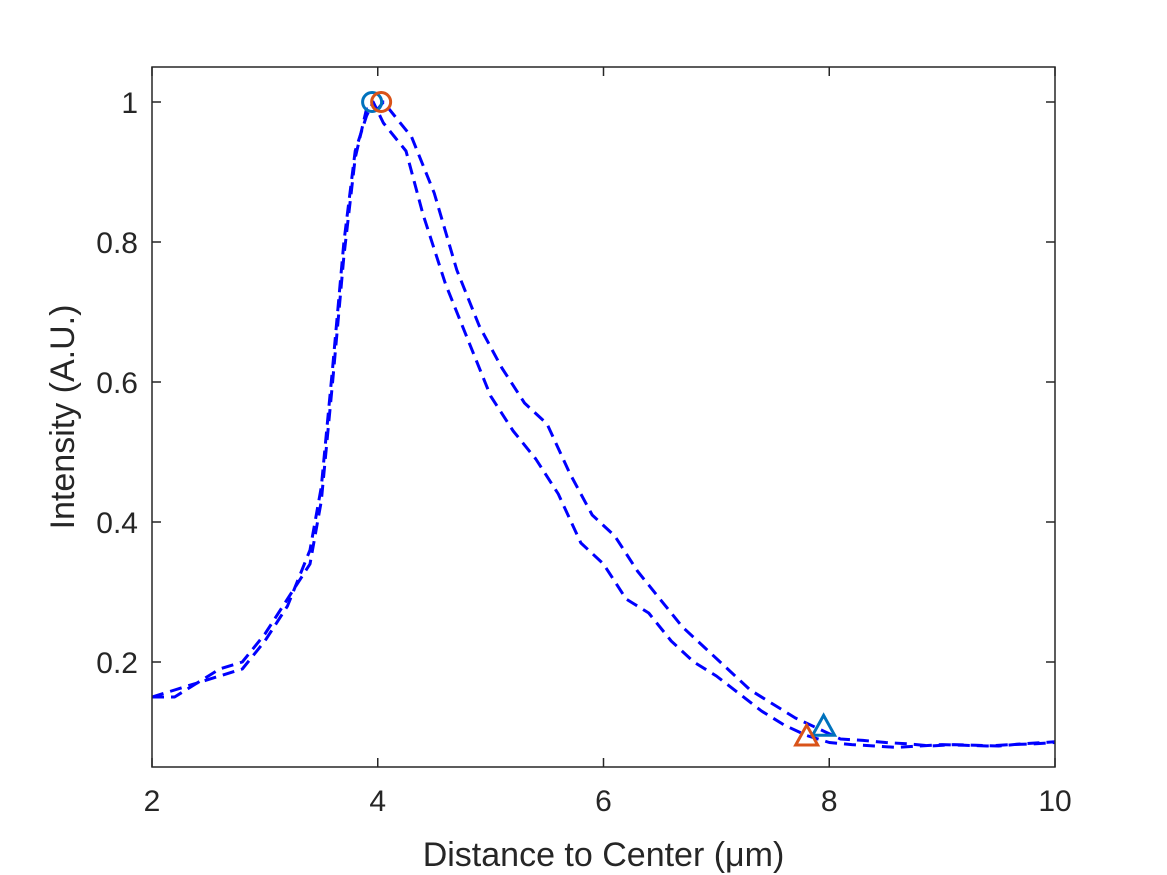 This screenshot has height=875, width=1167. I want to click on x-tick-label: 10, so click(1054, 801).